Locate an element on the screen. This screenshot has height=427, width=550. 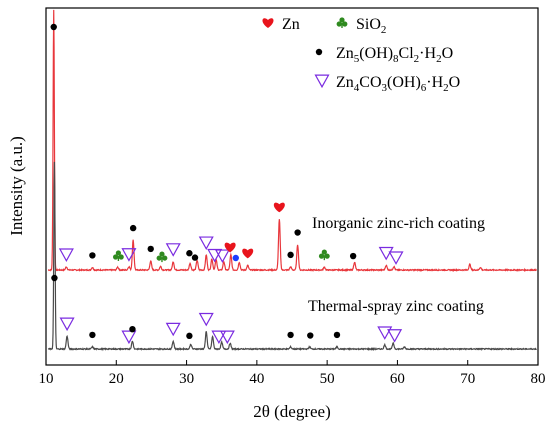
legend-label-part: 3 is located at coordinates (385, 88).